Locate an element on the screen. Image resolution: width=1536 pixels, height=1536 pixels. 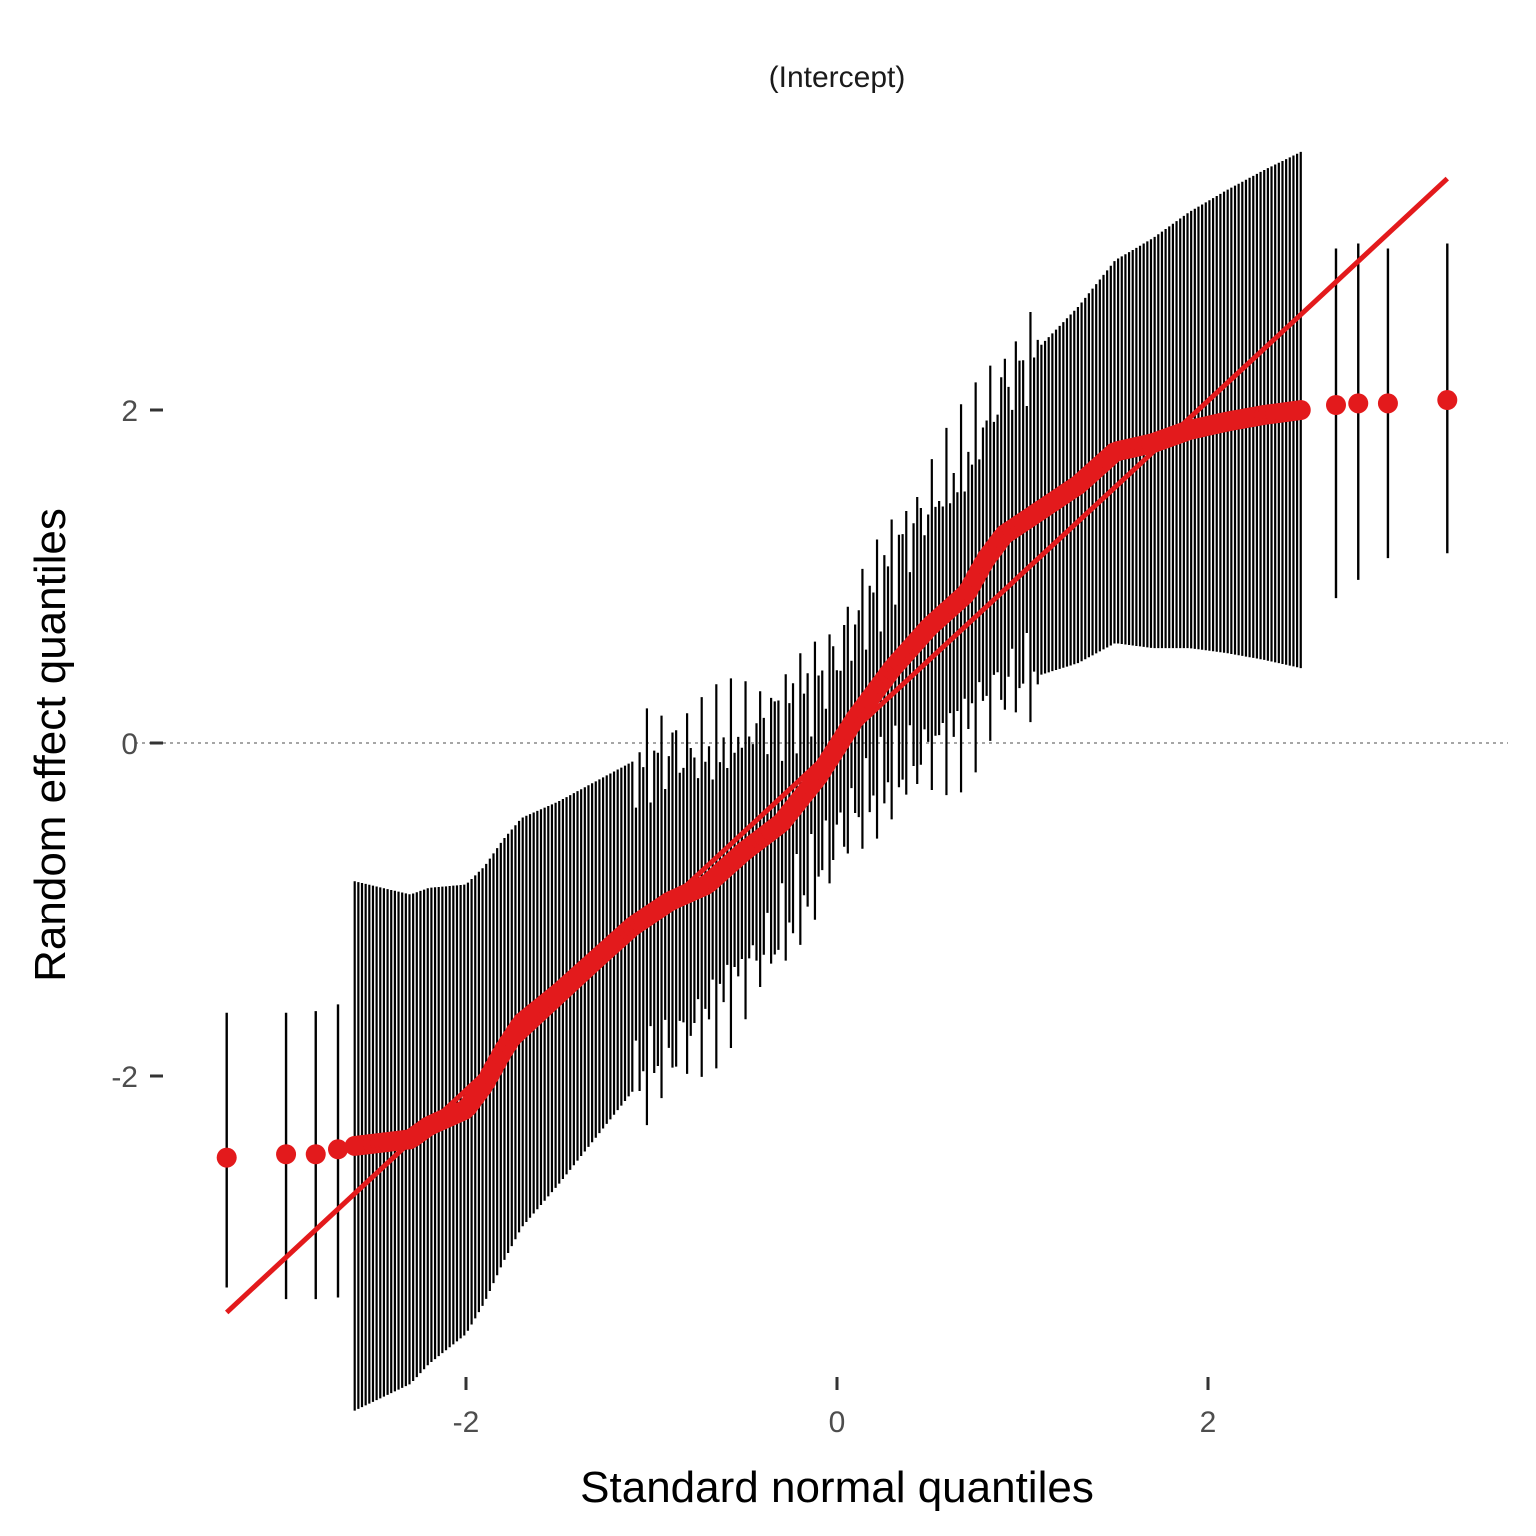
y-axis-title: Random effect quantiles is located at coordinates (50, 745).